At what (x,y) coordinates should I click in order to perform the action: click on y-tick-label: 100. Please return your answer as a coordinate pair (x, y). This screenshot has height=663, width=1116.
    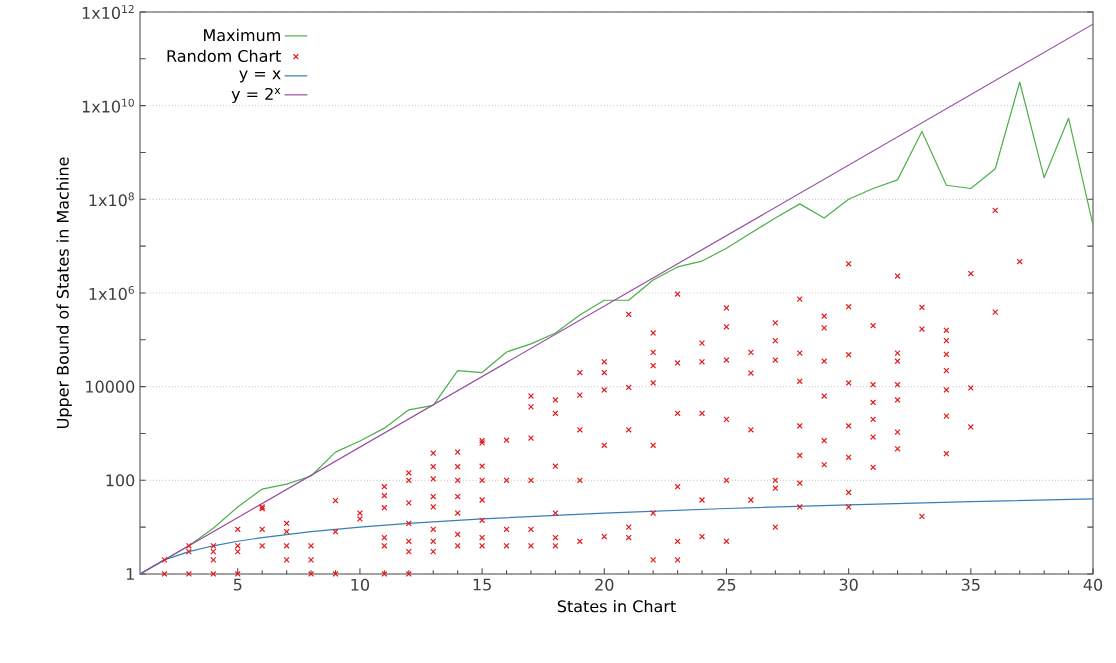
    Looking at the image, I should click on (120, 480).